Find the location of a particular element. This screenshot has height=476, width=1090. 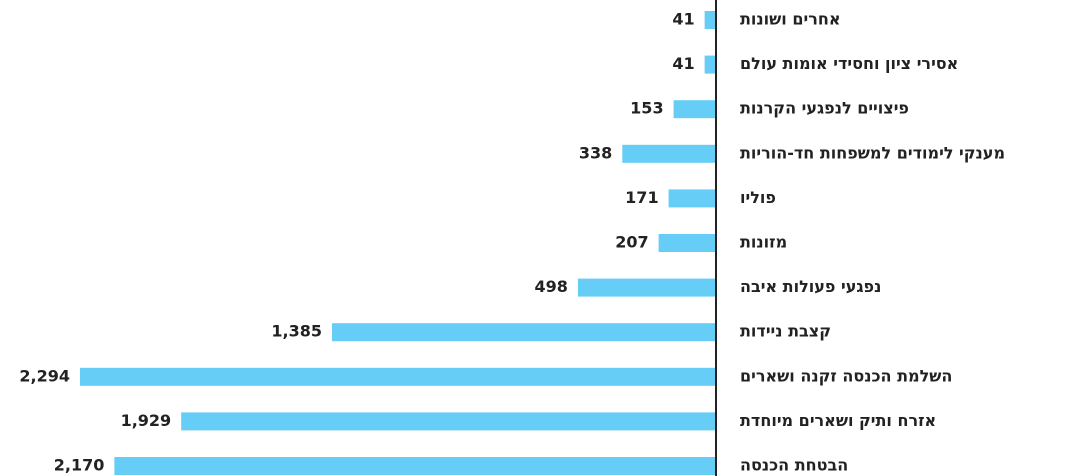

category-label: אסירי ציון וחסידי אומות עולם is located at coordinates (849, 63).